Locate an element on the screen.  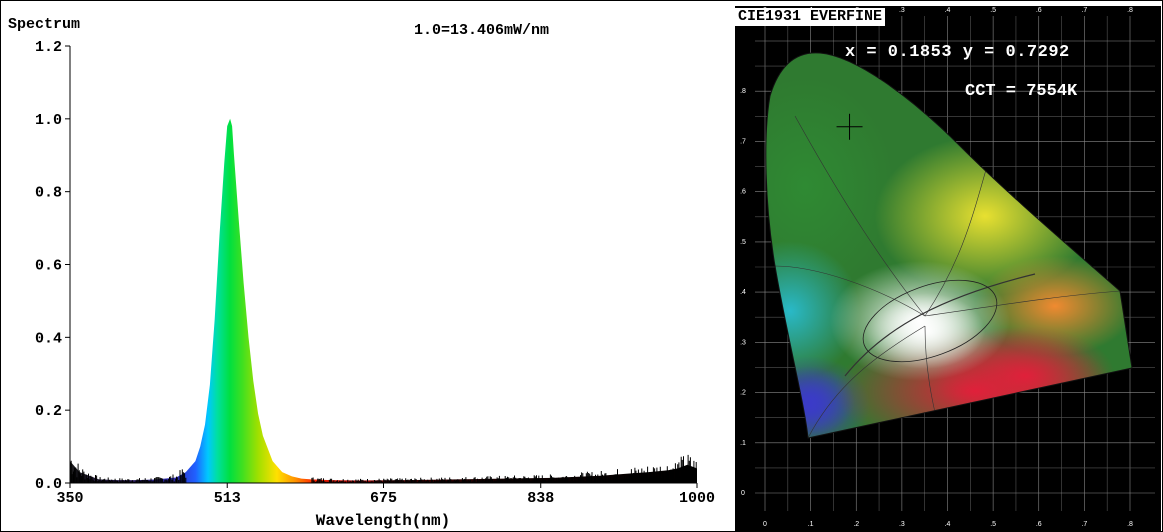
cie-x-tick-label: .4 is located at coordinates (948, 524).